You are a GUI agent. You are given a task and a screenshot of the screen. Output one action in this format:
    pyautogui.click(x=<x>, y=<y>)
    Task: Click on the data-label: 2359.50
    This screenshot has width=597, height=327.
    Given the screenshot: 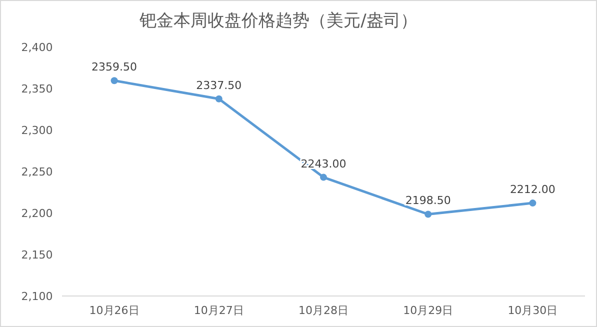 What is the action you would take?
    pyautogui.click(x=115, y=67)
    